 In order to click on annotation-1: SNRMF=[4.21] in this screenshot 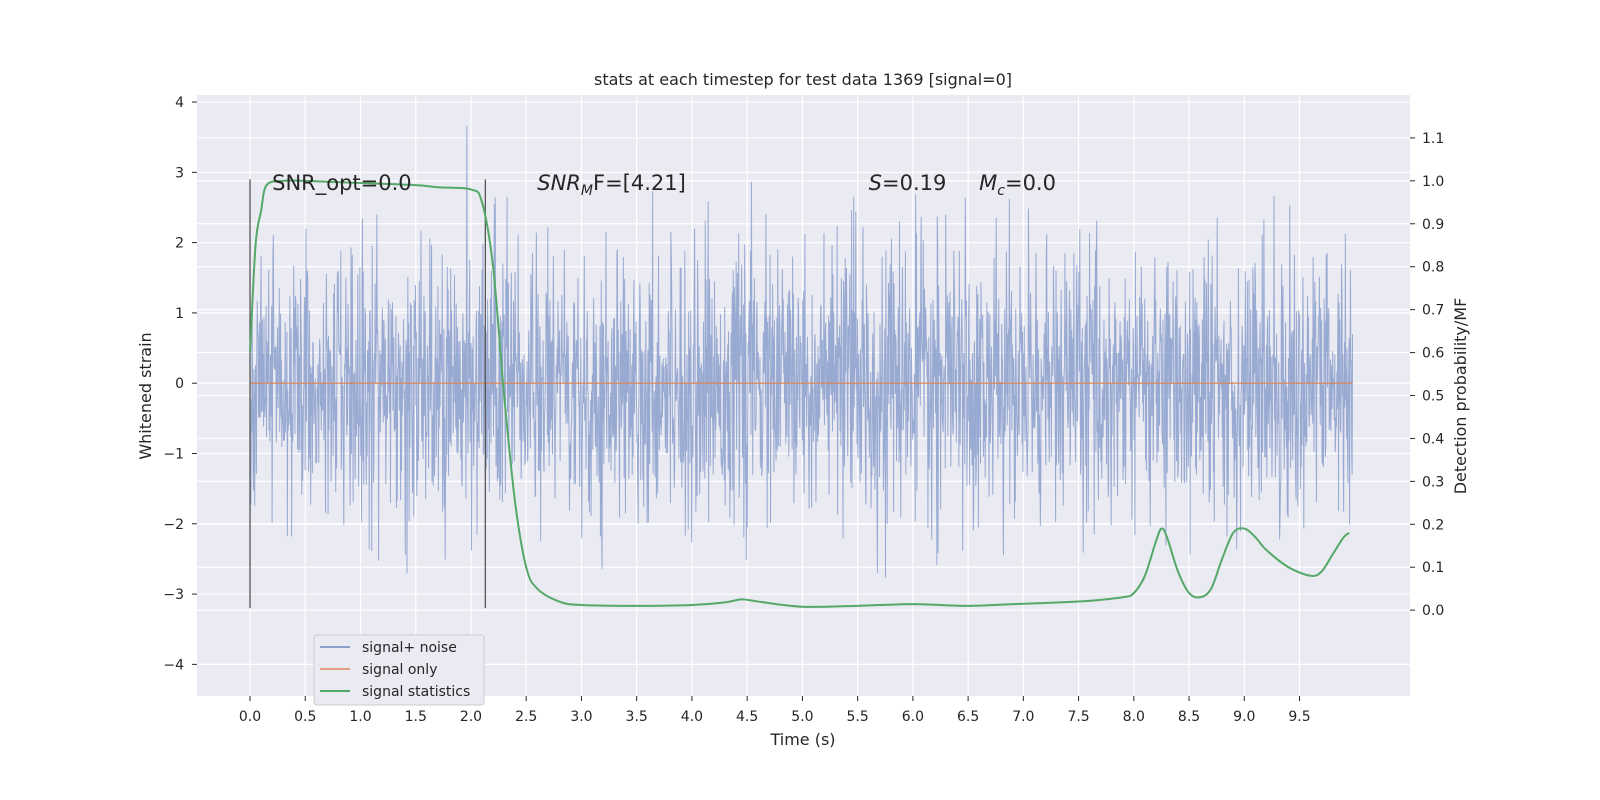, I will do `click(611, 185)`.